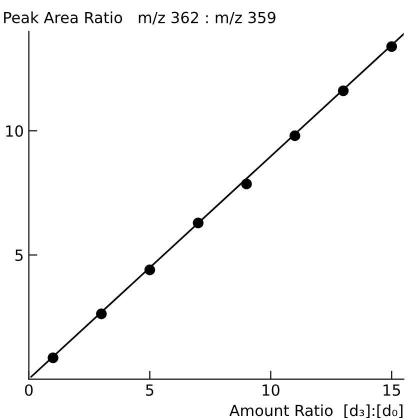 The width and height of the screenshot is (412, 419). I want to click on y-axis-title: Peak Area Ratio m/z 362 : m/z 359, so click(140, 18).